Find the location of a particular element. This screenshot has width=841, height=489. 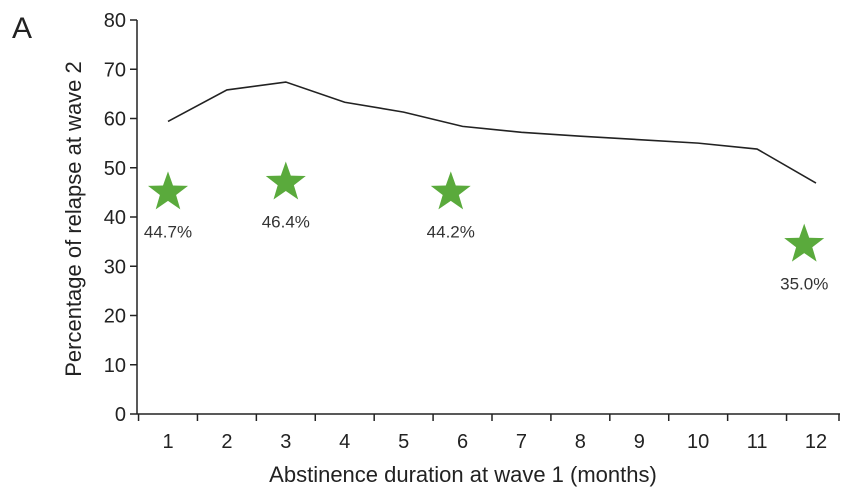

star-value-label: 44.2% is located at coordinates (451, 231).